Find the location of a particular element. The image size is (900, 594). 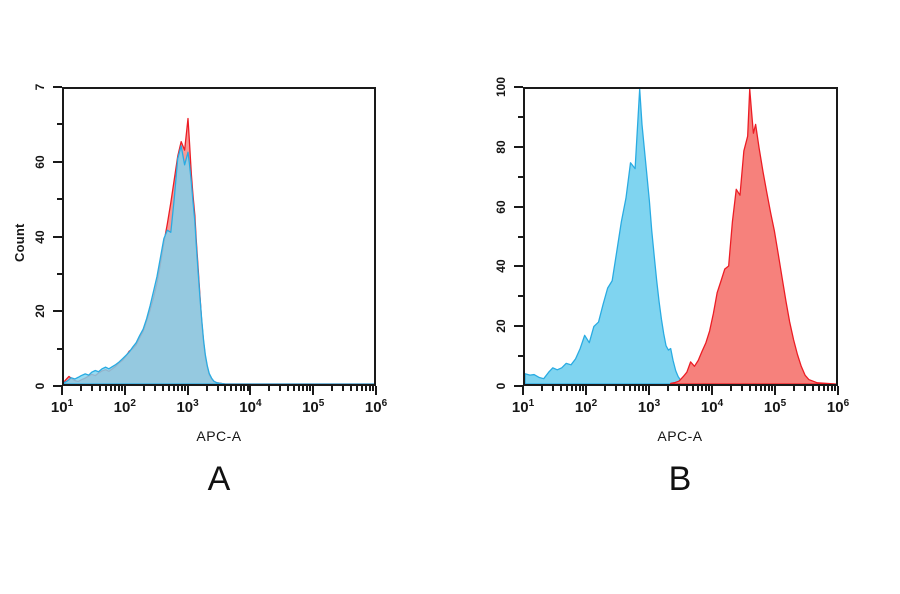

panel-a-y-axis-label: Count is located at coordinates (19, 242).